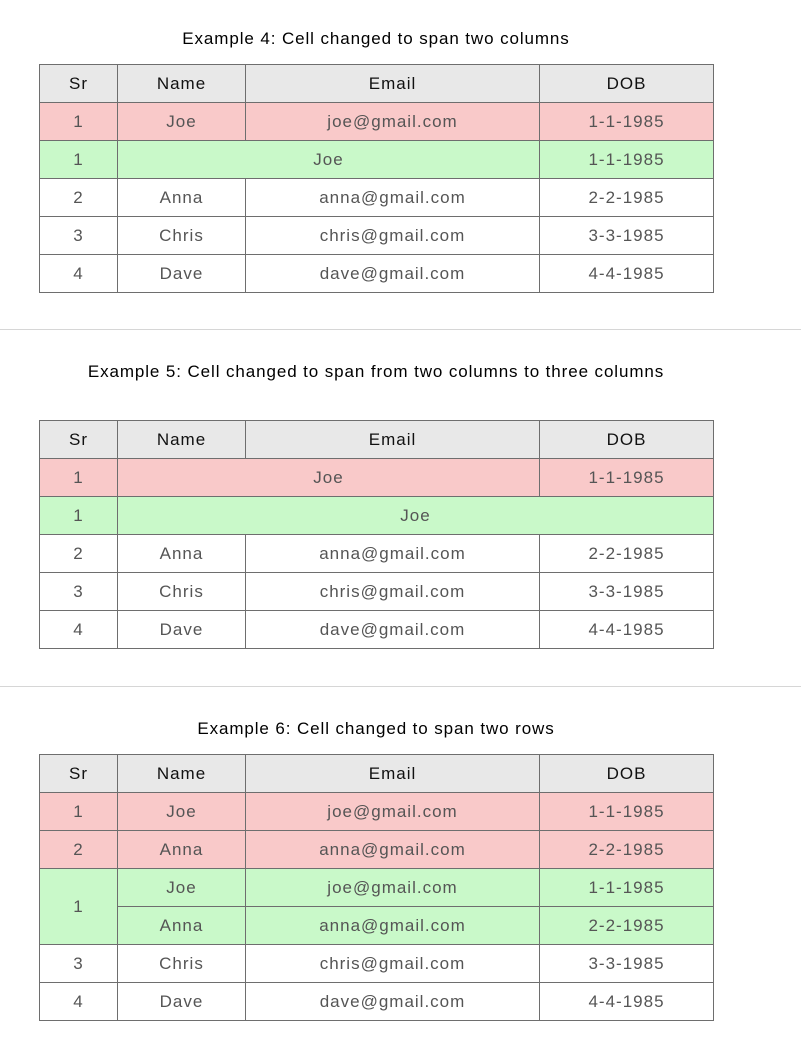 Image resolution: width=801 pixels, height=1044 pixels. What do you see at coordinates (376, 728) in the screenshot?
I see `example-title: Example 6: Cell changed to span two rows` at bounding box center [376, 728].